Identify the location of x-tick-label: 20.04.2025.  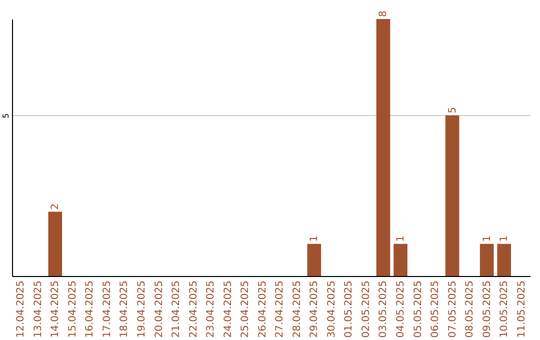
(159, 309).